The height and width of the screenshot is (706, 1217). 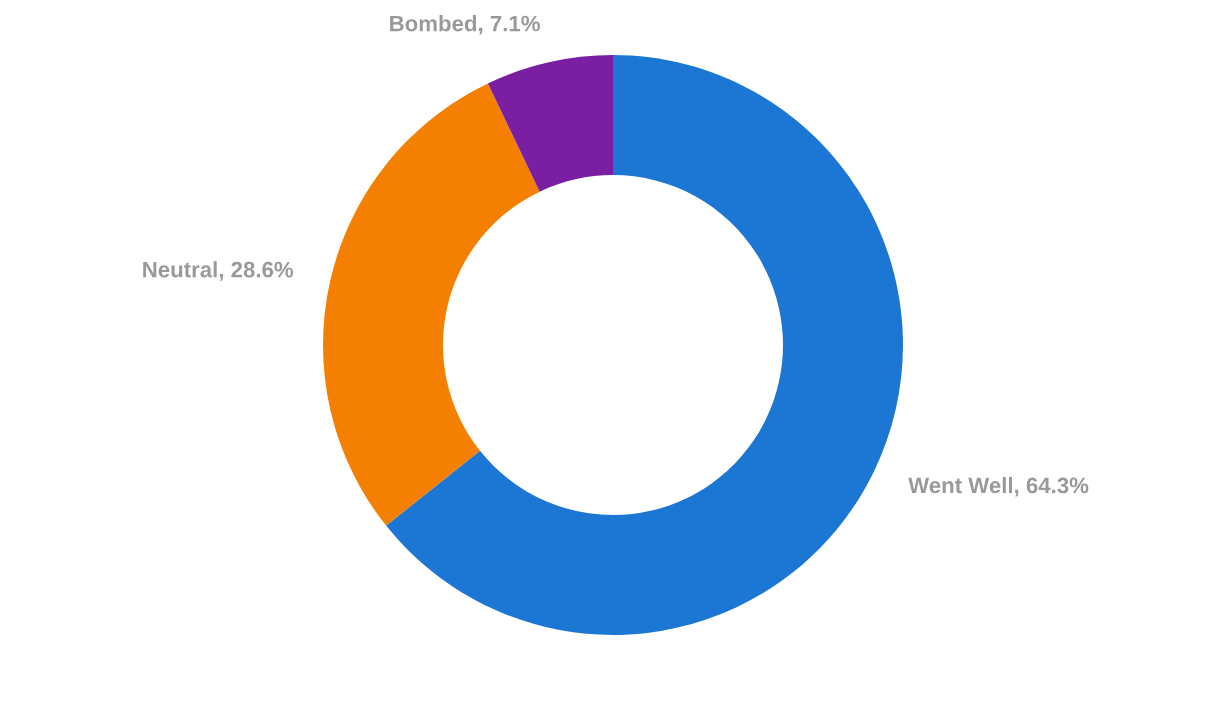 What do you see at coordinates (998, 486) in the screenshot?
I see `slice-label: Went Well, 64.3%` at bounding box center [998, 486].